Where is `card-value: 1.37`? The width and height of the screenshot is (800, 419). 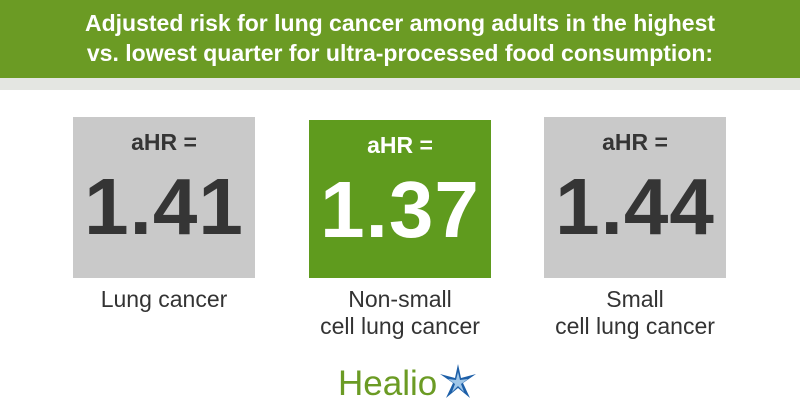 card-value: 1.37 is located at coordinates (400, 209).